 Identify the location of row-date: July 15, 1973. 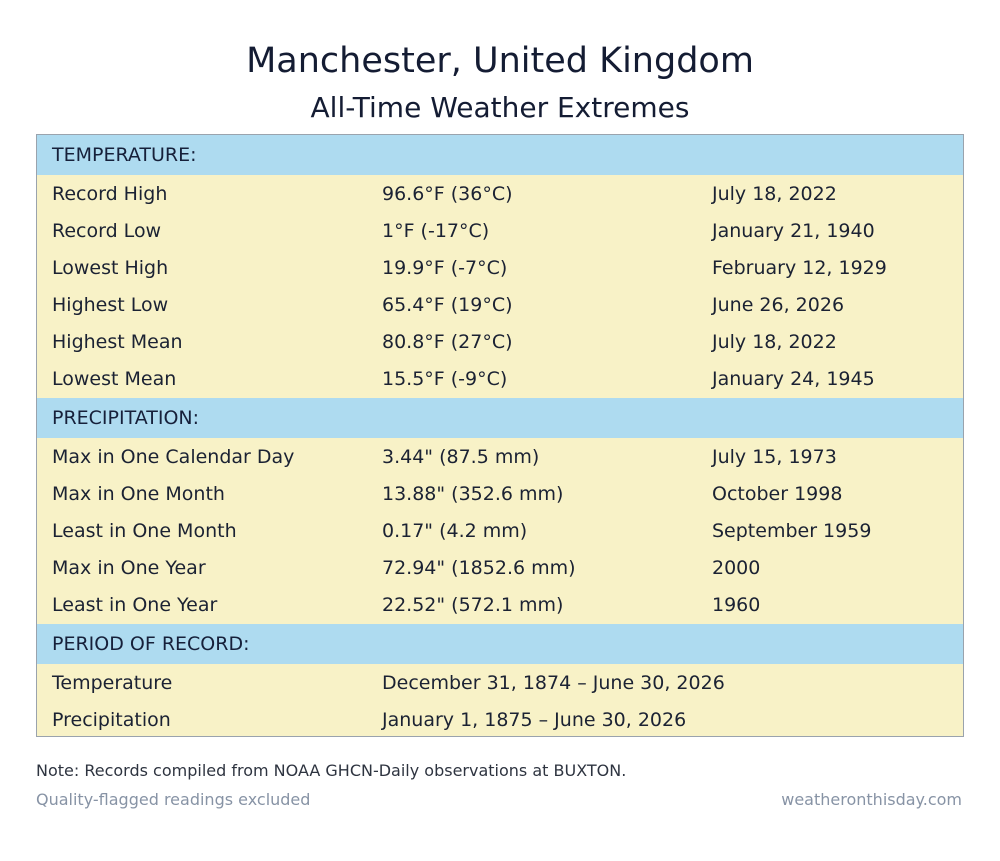
(774, 457).